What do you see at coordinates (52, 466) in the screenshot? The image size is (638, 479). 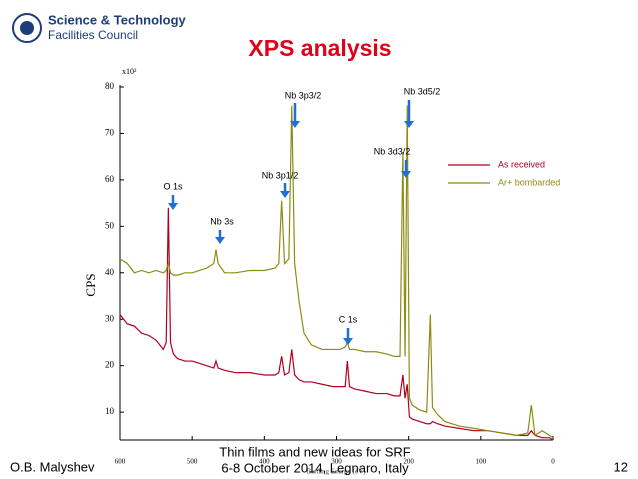 I see `footer-author: O.B. Malyshev` at bounding box center [52, 466].